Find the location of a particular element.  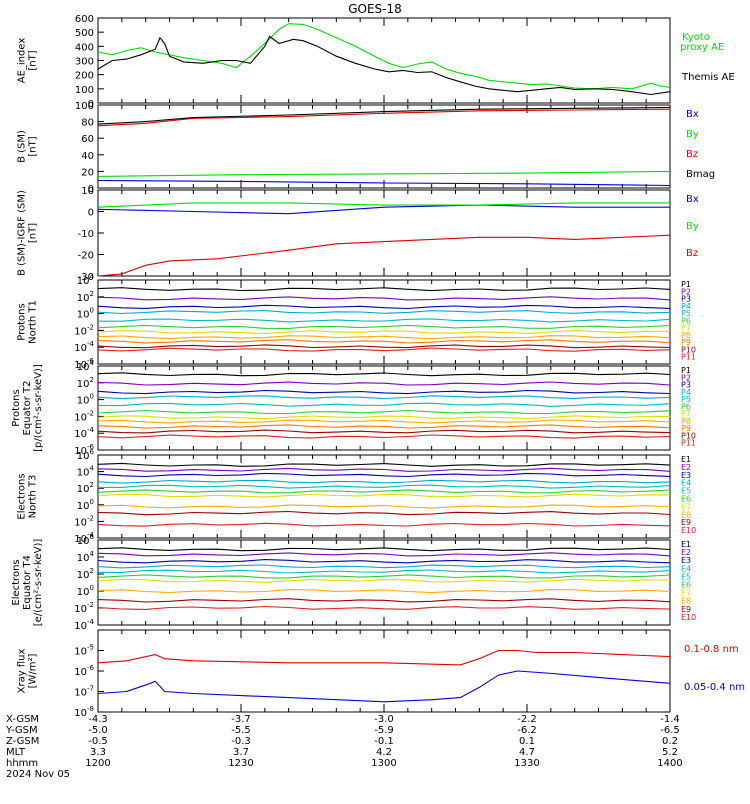

b-minus-igrf-ytick-label: 0 is located at coordinates (91, 213).